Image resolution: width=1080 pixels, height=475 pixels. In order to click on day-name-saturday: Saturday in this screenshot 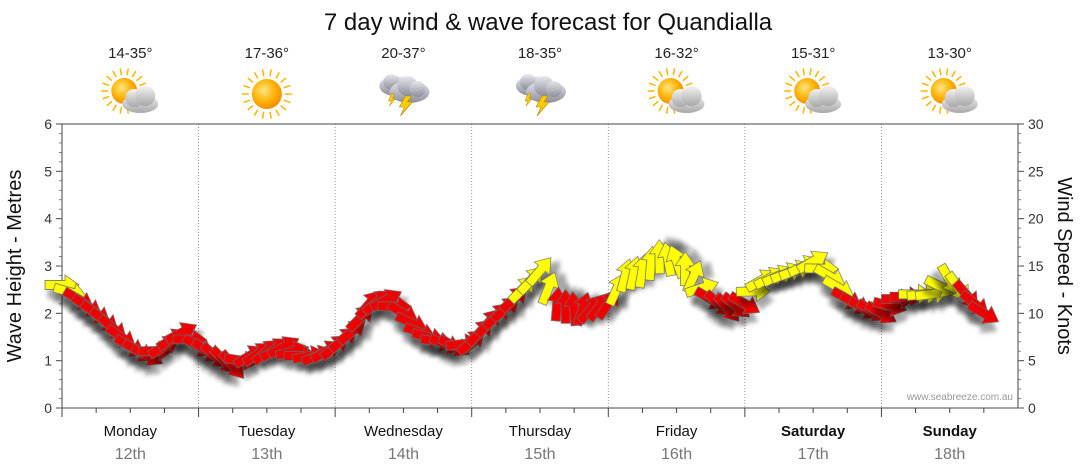, I will do `click(813, 431)`.